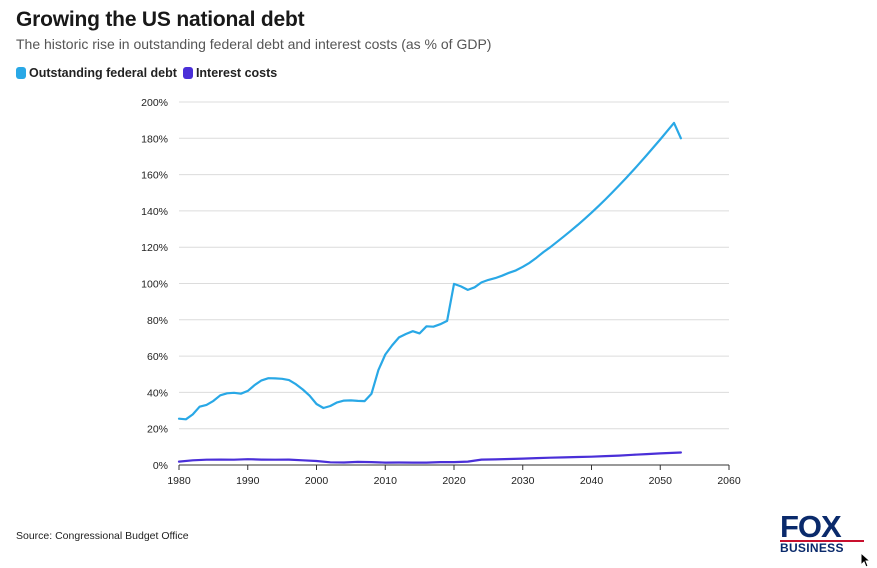 This screenshot has height=568, width=877. I want to click on chart-title: Growing the US national debt, so click(160, 19).